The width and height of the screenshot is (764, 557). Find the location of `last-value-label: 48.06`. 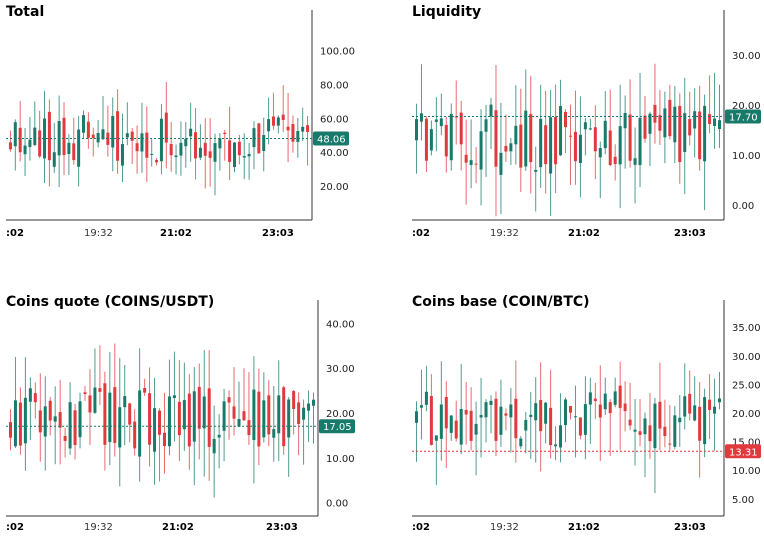

last-value-label: 48.06 is located at coordinates (331, 140).